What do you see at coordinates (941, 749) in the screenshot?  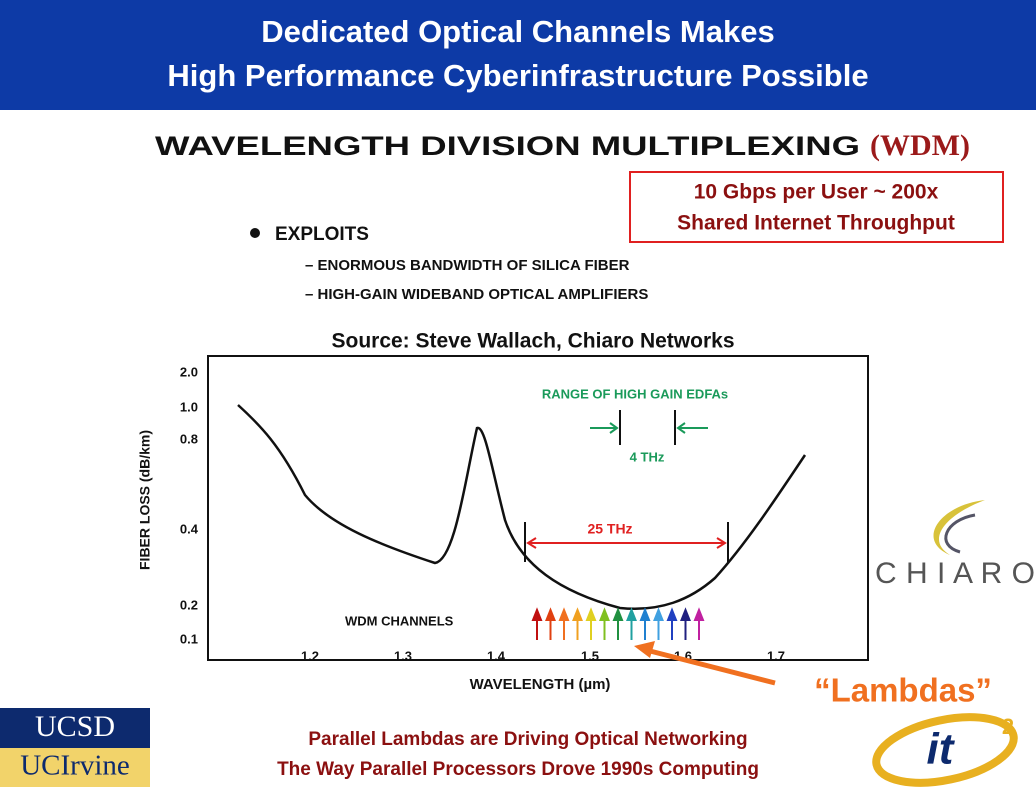 I see `it-text: it` at bounding box center [941, 749].